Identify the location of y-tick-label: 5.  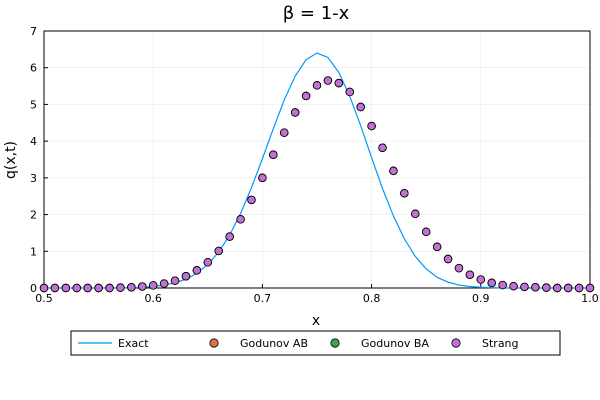
(33, 104).